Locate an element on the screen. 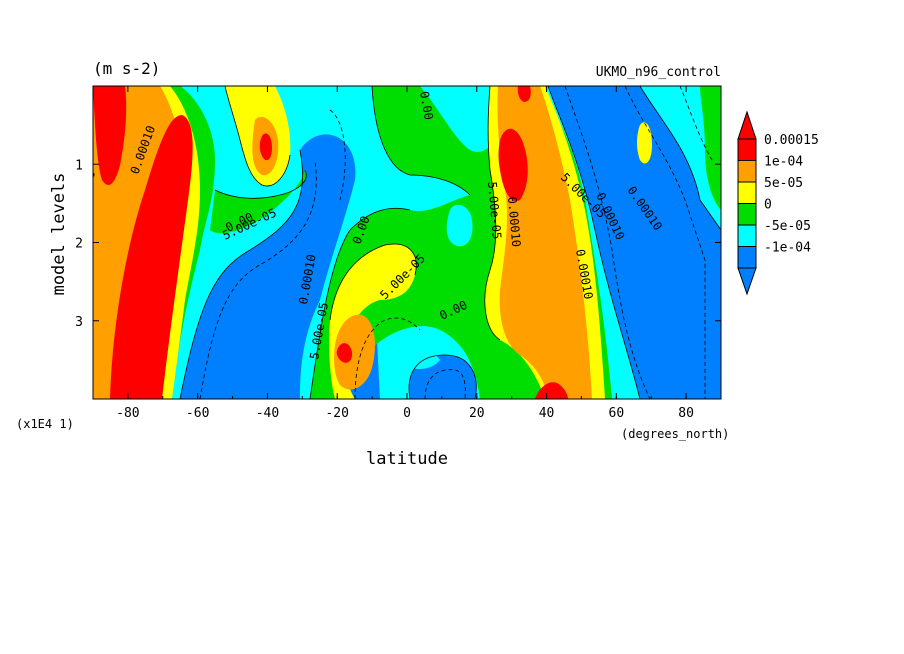 The height and width of the screenshot is (654, 904). contour-label: 5.00e-05 is located at coordinates (494, 210).